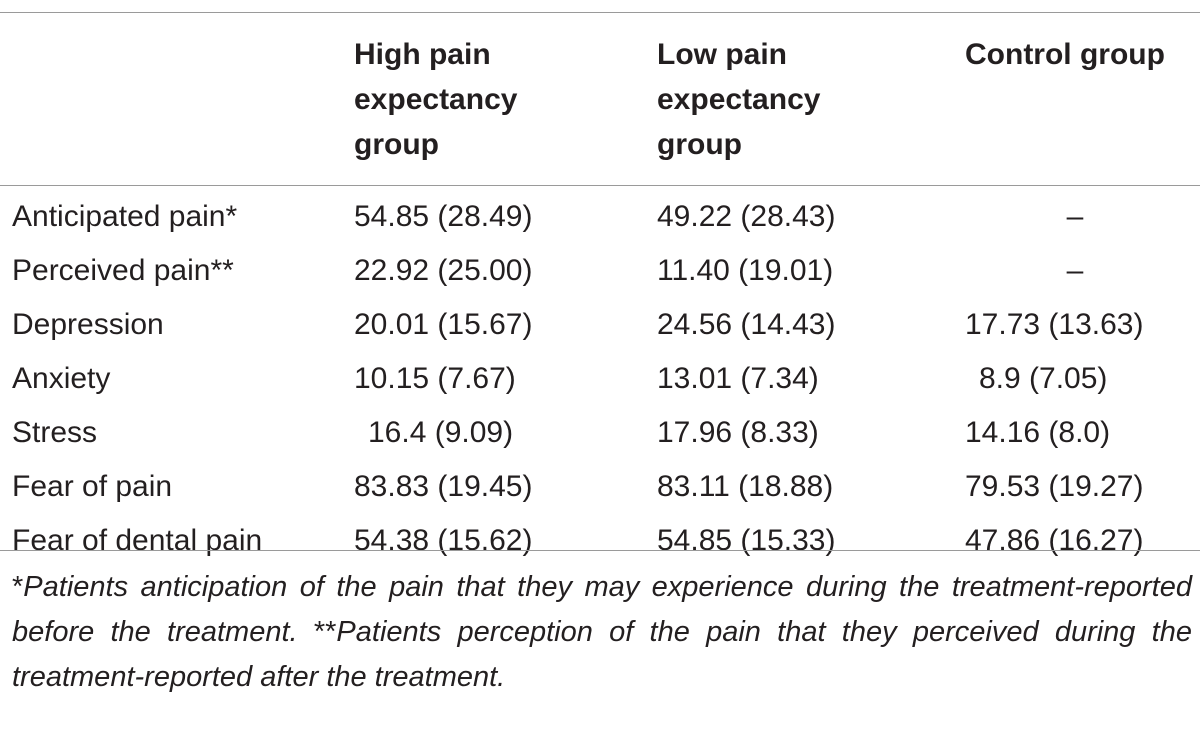  What do you see at coordinates (137, 540) in the screenshot?
I see `row-label: Fear of dental pain` at bounding box center [137, 540].